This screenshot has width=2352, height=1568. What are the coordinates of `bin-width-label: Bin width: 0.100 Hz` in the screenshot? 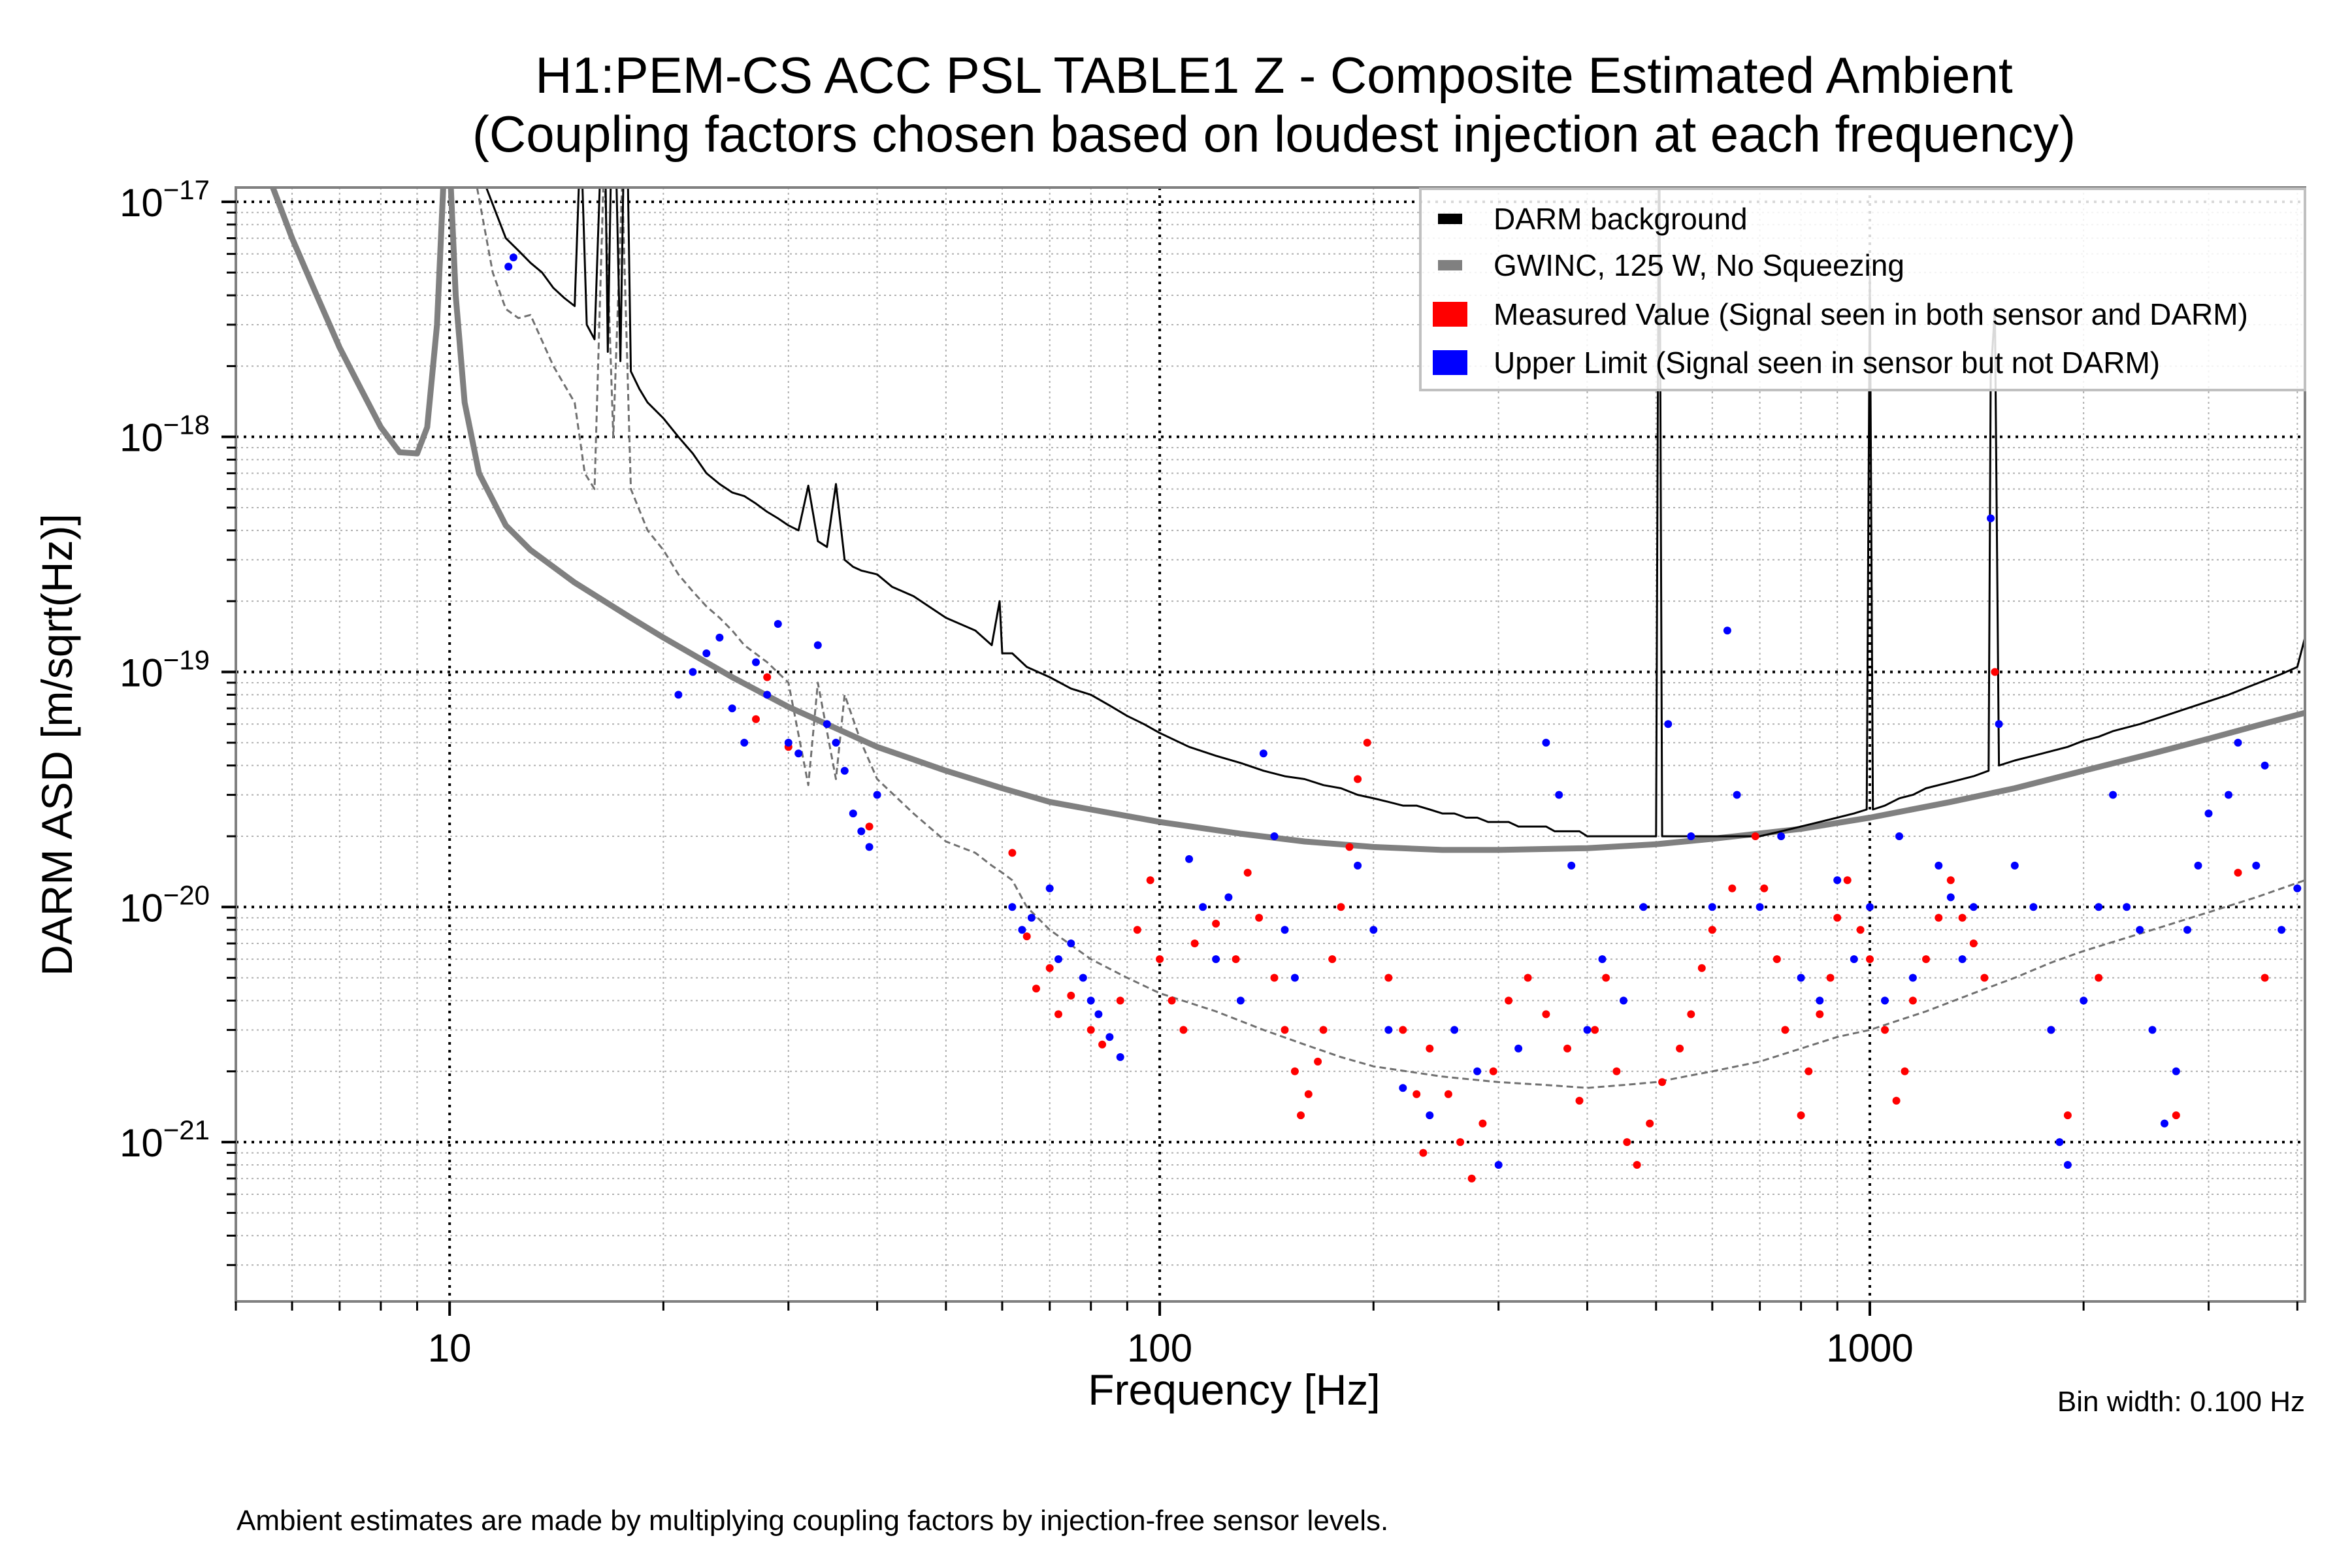 It's located at (2181, 1402).